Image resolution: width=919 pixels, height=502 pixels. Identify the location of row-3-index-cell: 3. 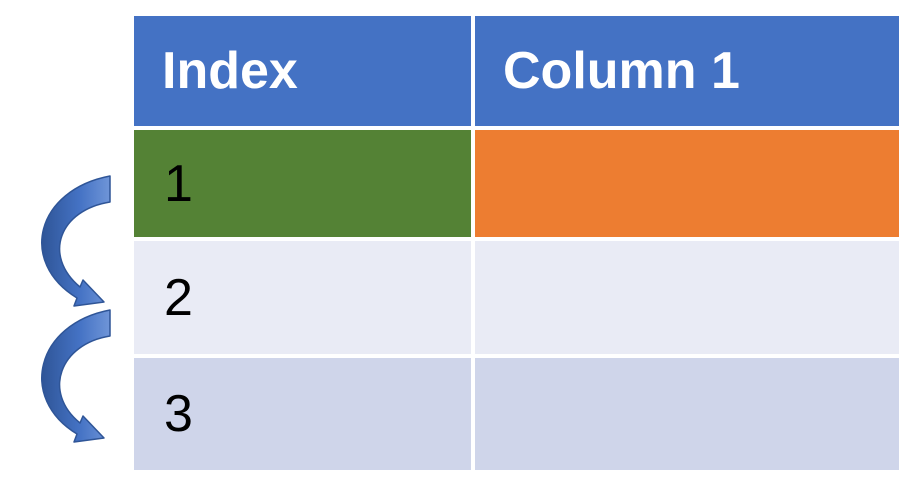
(302, 414).